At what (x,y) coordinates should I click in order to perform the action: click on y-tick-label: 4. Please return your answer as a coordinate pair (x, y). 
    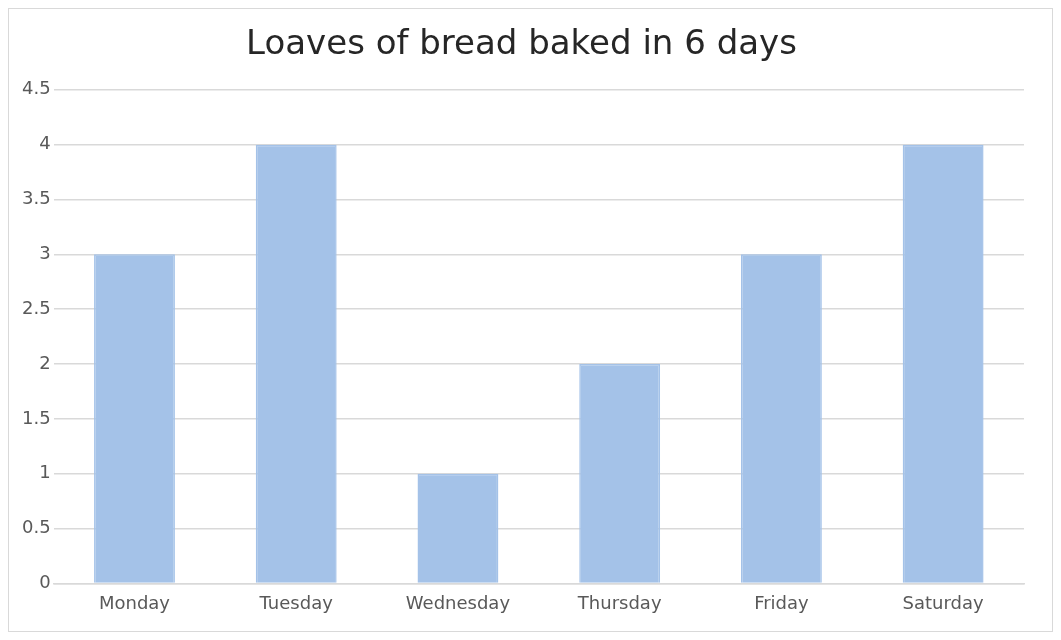
    Looking at the image, I should click on (45, 143).